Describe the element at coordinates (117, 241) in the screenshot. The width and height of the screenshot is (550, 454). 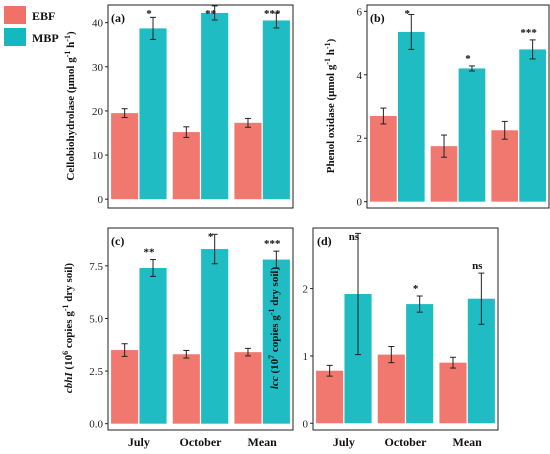
I see `panel-label: (c)` at that location.